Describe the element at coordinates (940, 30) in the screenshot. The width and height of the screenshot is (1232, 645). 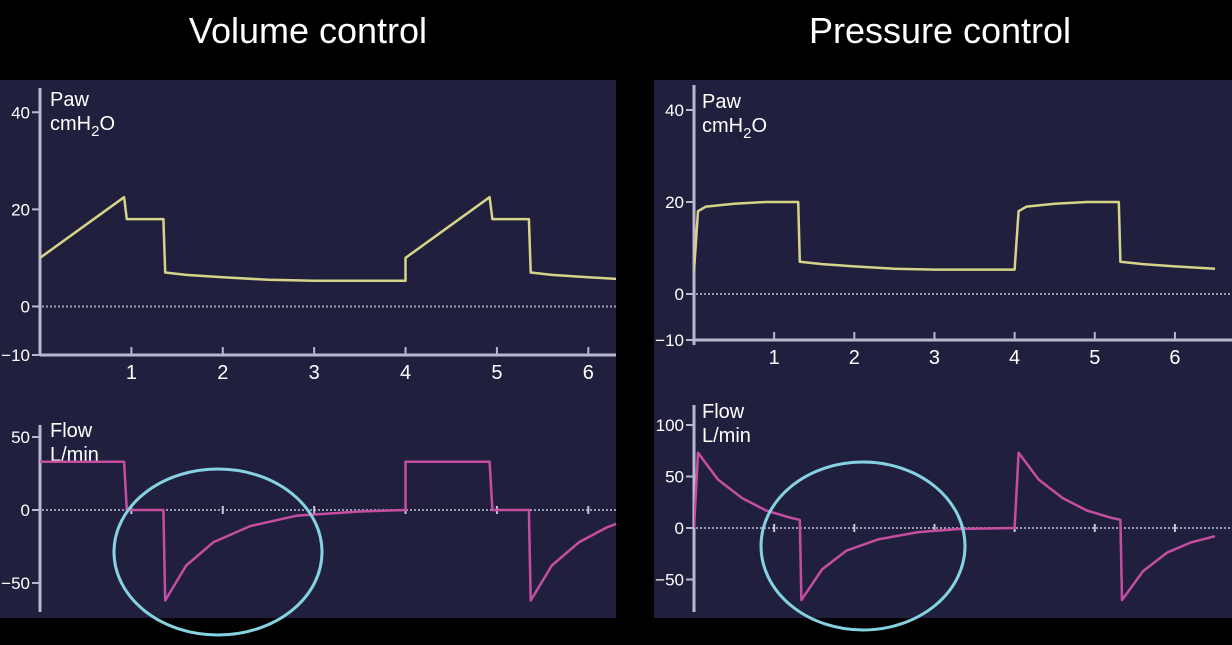
I see `title-pressure-control: Pressure control` at that location.